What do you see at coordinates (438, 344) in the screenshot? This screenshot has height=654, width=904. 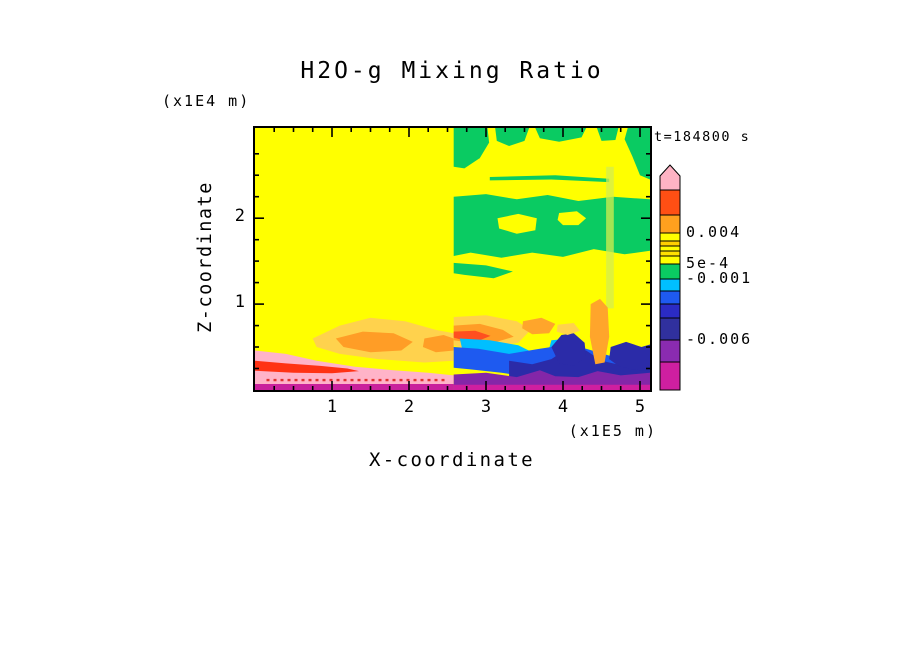 I see `region-orange-core-left2` at bounding box center [438, 344].